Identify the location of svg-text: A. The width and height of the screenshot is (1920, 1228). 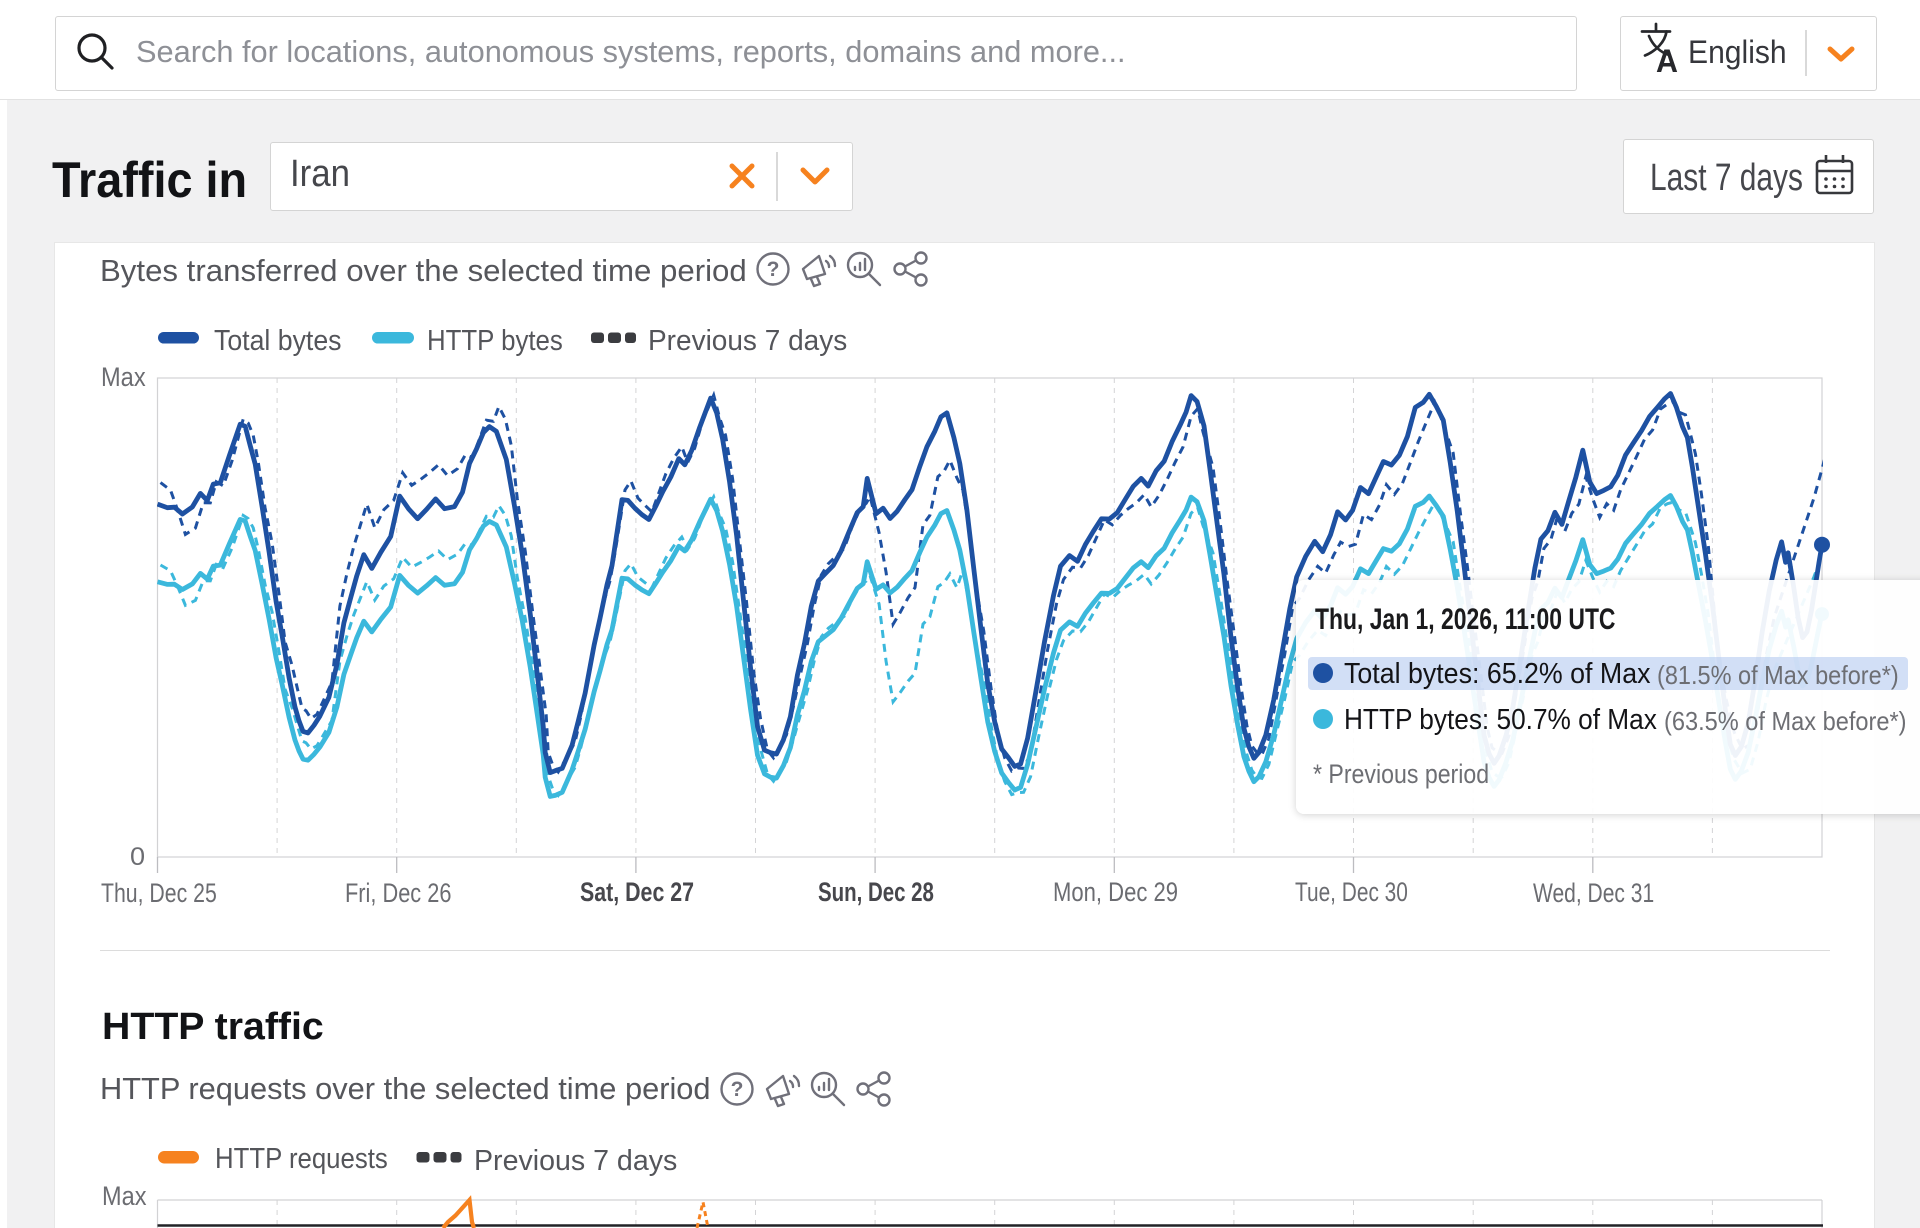
(1667, 61).